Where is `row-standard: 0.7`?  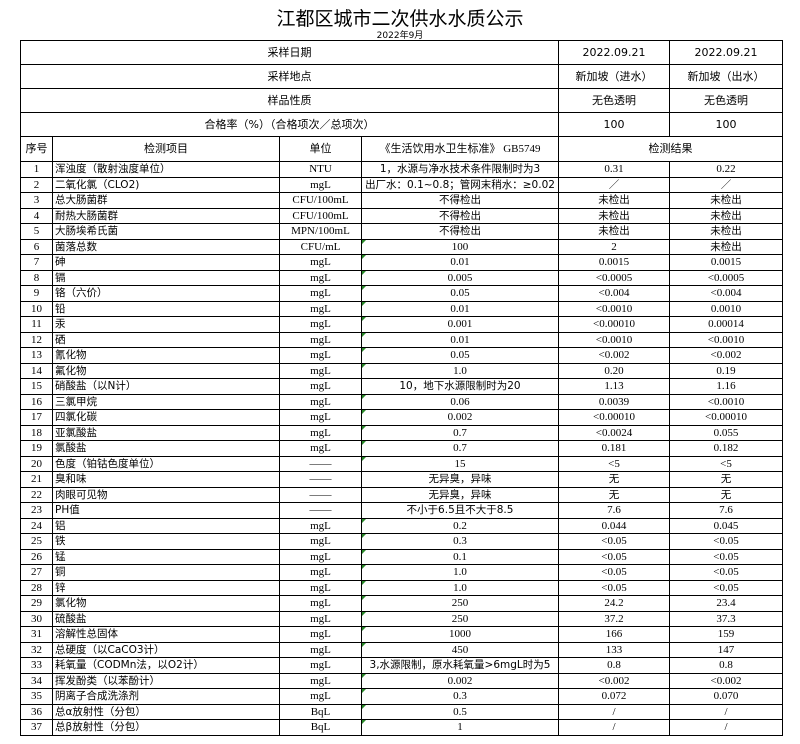
row-standard: 0.7 is located at coordinates (460, 448).